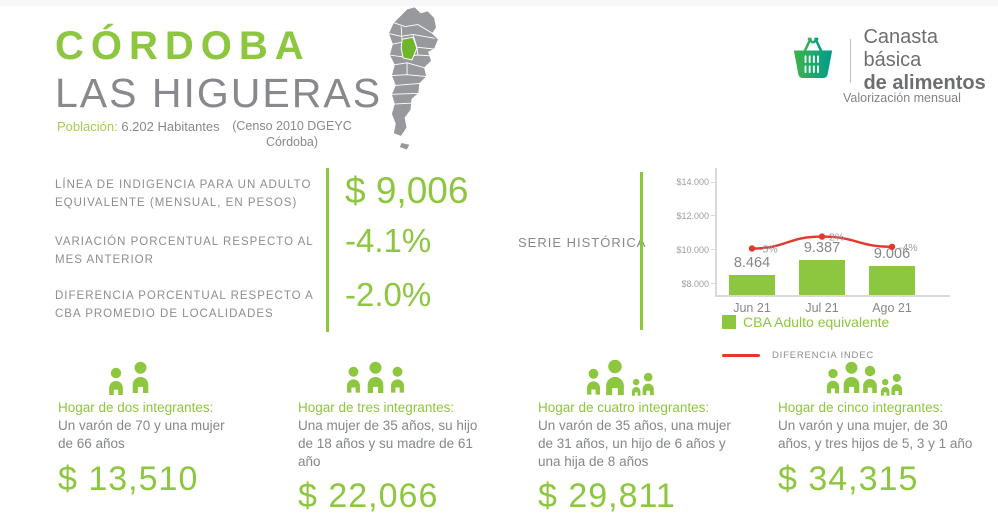 Image resolution: width=998 pixels, height=523 pixels. What do you see at coordinates (407, 190) in the screenshot?
I see `metric-value-indigence-line: $ 9,006` at bounding box center [407, 190].